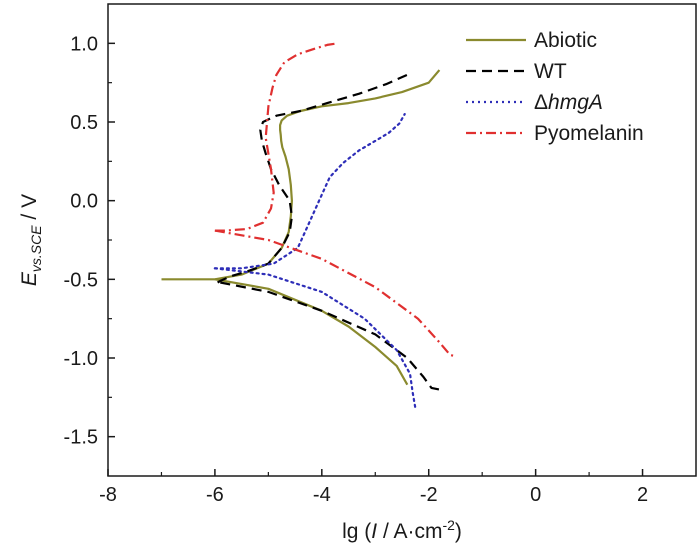 The image size is (700, 550). I want to click on series-line-pyomelanin-anodic, so click(276, 137).